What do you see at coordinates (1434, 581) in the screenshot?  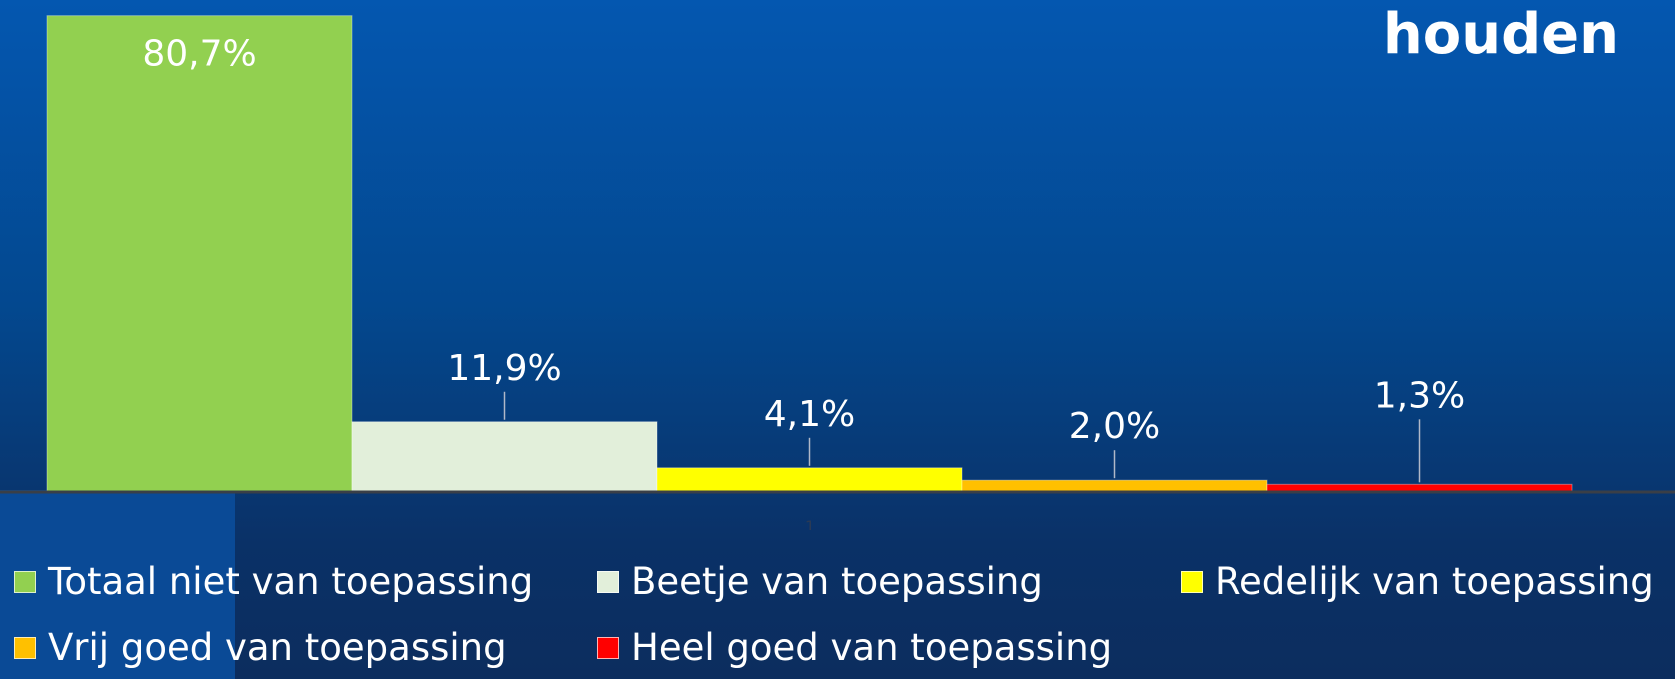 I see `legend-label: Redelijk van toepassing` at bounding box center [1434, 581].